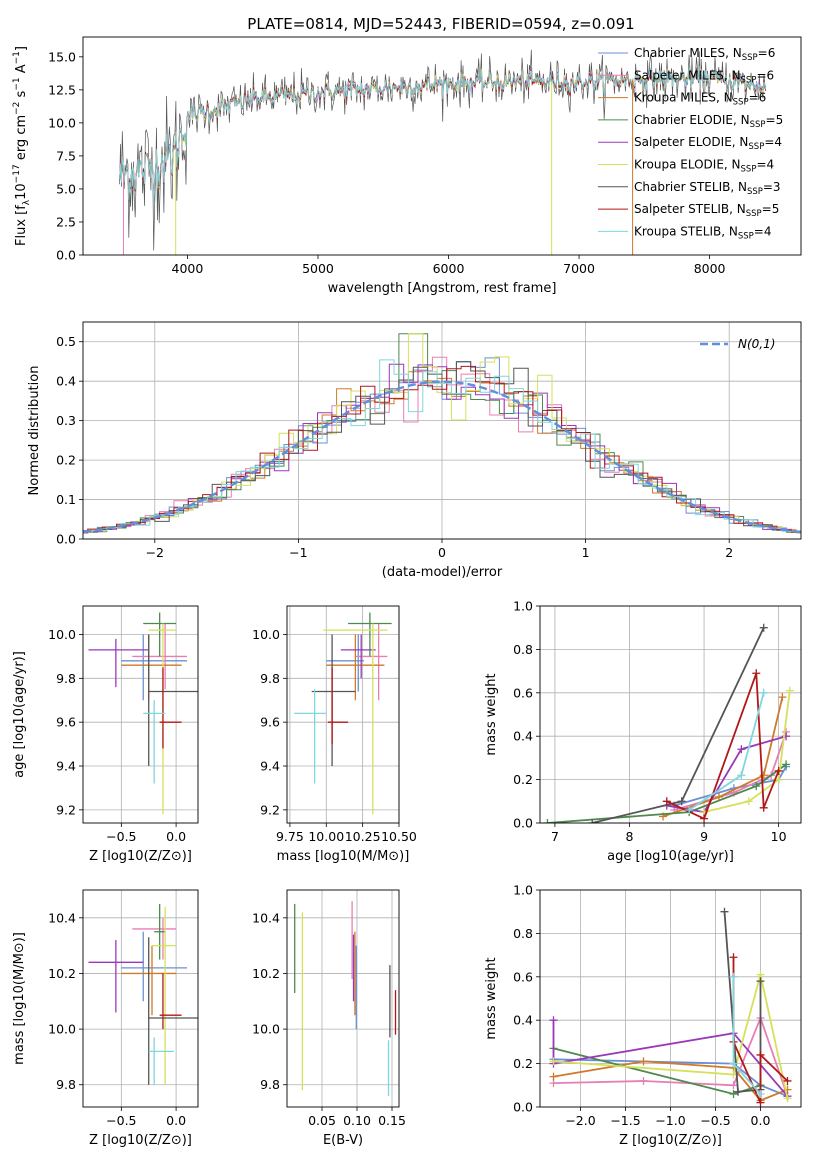 The height and width of the screenshot is (1170, 819). Describe the element at coordinates (691, 142) in the screenshot. I see `legend-prefix: Salpeter ELODIE, N` at that location.